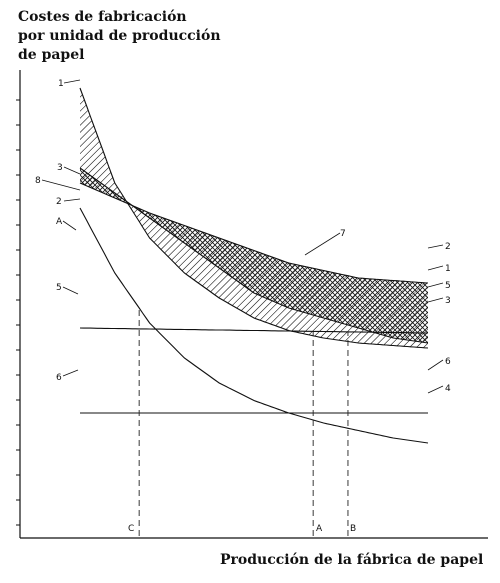 The width and height of the screenshot is (500, 583). What do you see at coordinates (448, 286) in the screenshot?
I see `label-curve-5-right: 5` at bounding box center [448, 286].